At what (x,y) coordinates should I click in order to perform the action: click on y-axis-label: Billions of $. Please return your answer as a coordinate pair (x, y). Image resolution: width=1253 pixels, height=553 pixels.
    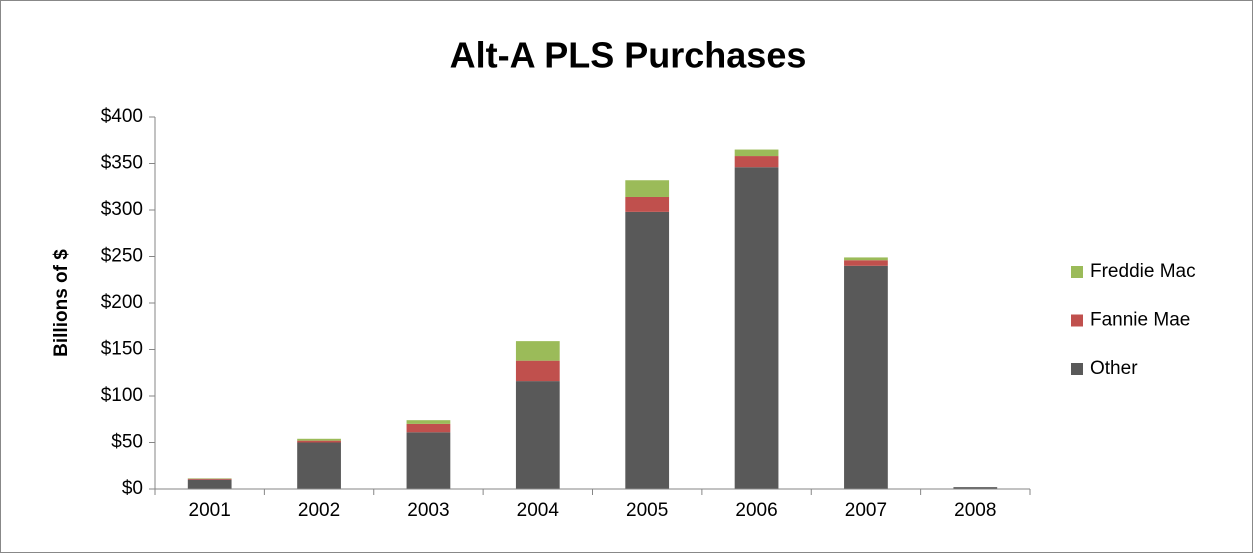
    Looking at the image, I should click on (61, 303).